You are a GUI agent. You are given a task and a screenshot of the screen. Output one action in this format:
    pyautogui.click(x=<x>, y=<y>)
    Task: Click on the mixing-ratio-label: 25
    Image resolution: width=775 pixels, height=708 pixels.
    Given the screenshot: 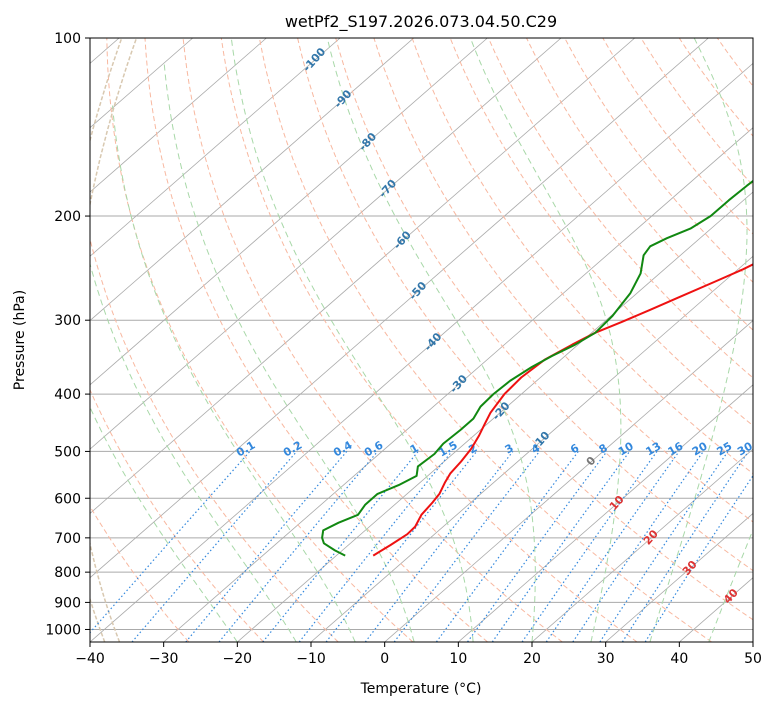 What is the action you would take?
    pyautogui.click(x=725, y=449)
    